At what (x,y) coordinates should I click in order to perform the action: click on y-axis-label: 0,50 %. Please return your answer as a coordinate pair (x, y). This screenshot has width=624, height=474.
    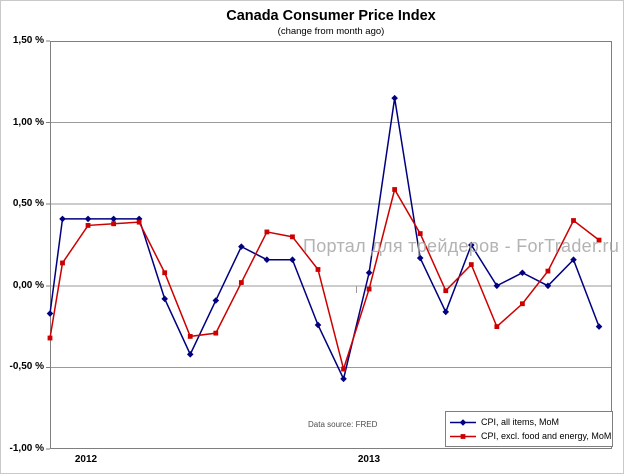
    Looking at the image, I should click on (28, 204).